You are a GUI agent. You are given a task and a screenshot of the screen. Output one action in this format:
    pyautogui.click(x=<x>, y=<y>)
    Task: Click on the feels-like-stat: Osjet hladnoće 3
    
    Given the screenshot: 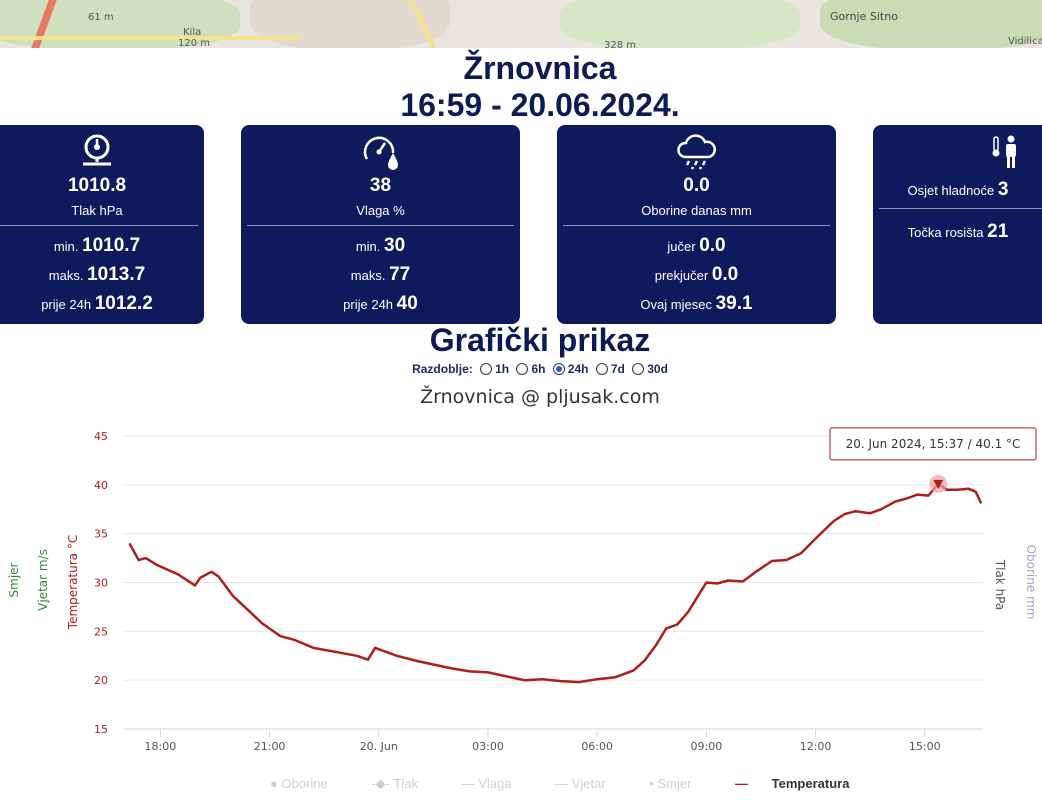 What is the action you would take?
    pyautogui.click(x=958, y=189)
    